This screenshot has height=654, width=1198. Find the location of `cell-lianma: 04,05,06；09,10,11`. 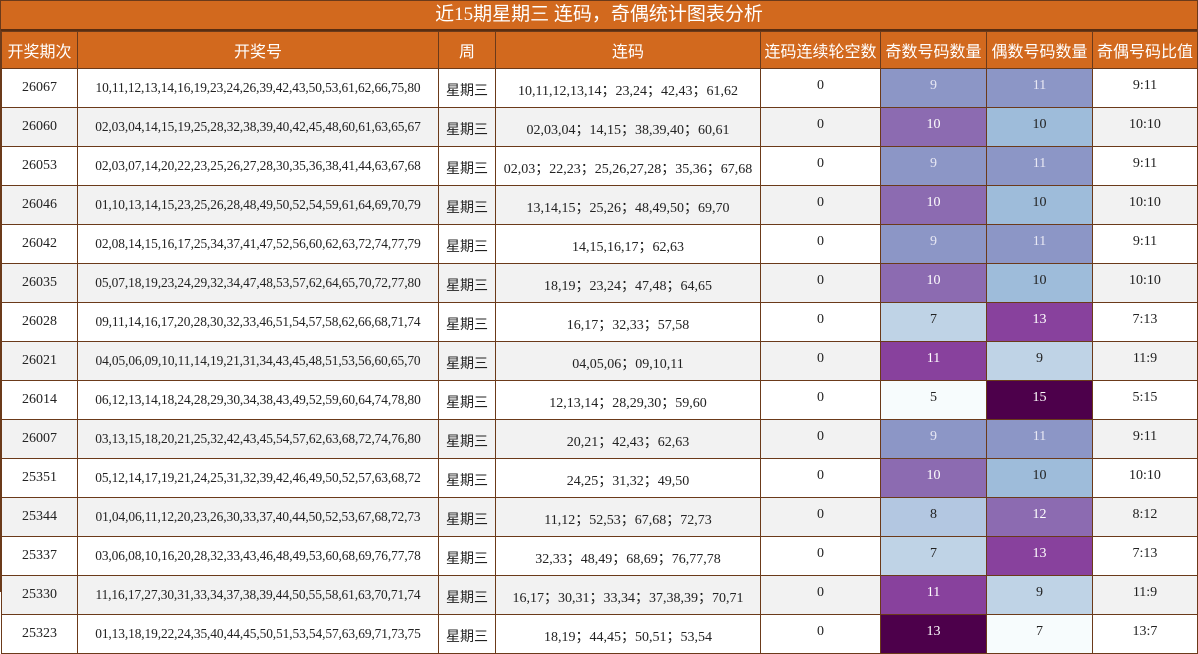

cell-lianma: 04,05,06；09,10,11 is located at coordinates (628, 361).